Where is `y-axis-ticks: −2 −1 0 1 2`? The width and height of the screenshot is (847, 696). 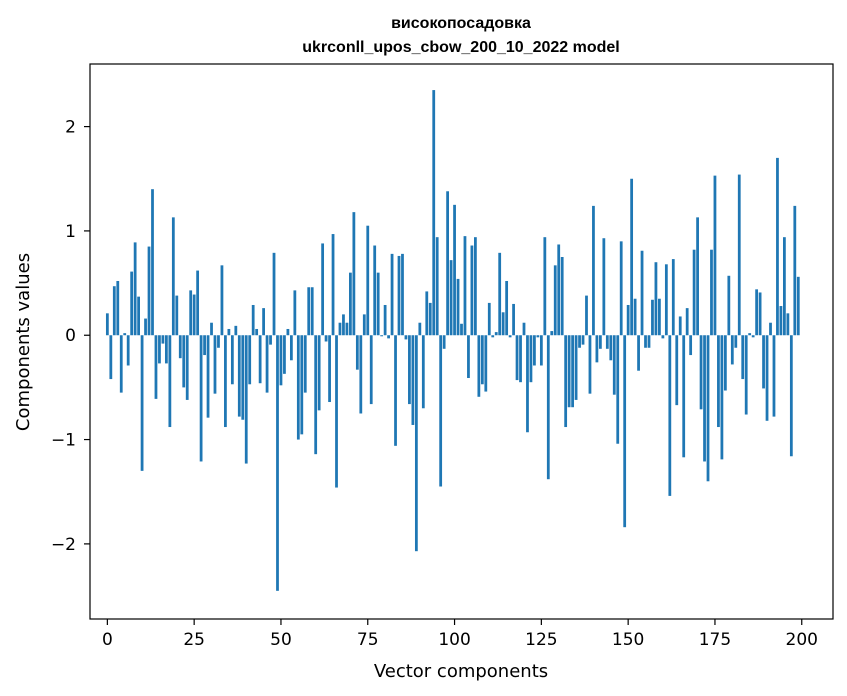 y-axis-ticks: −2 −1 0 1 2 is located at coordinates (70, 336).